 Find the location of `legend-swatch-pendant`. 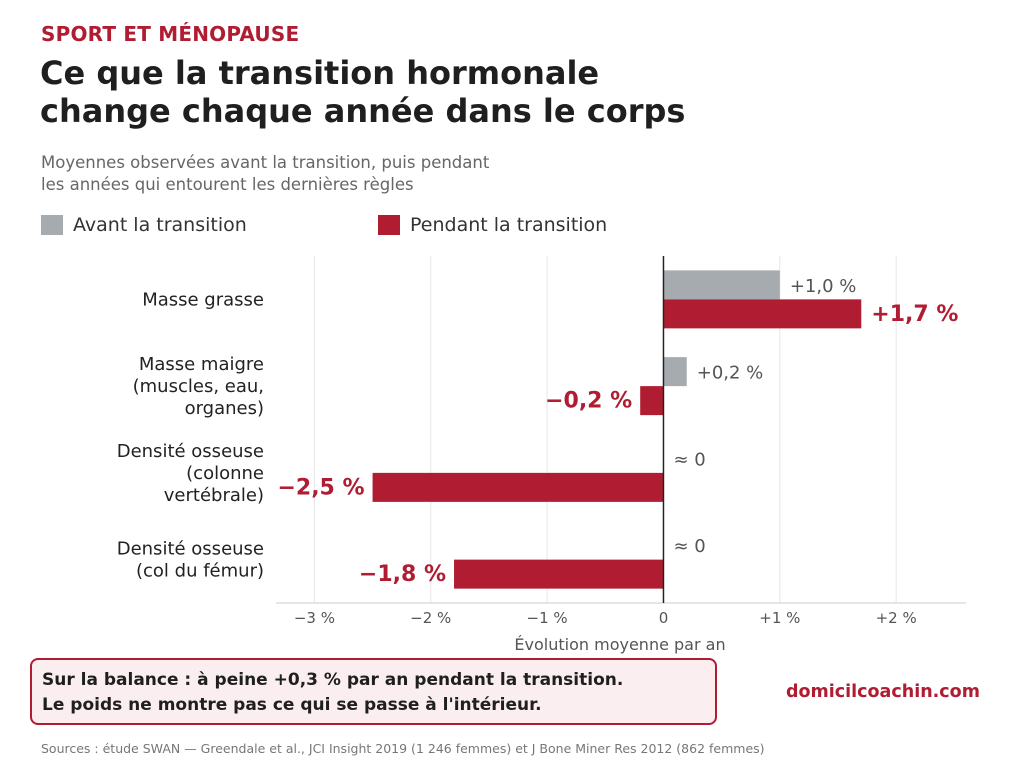

legend-swatch-pendant is located at coordinates (389, 225).